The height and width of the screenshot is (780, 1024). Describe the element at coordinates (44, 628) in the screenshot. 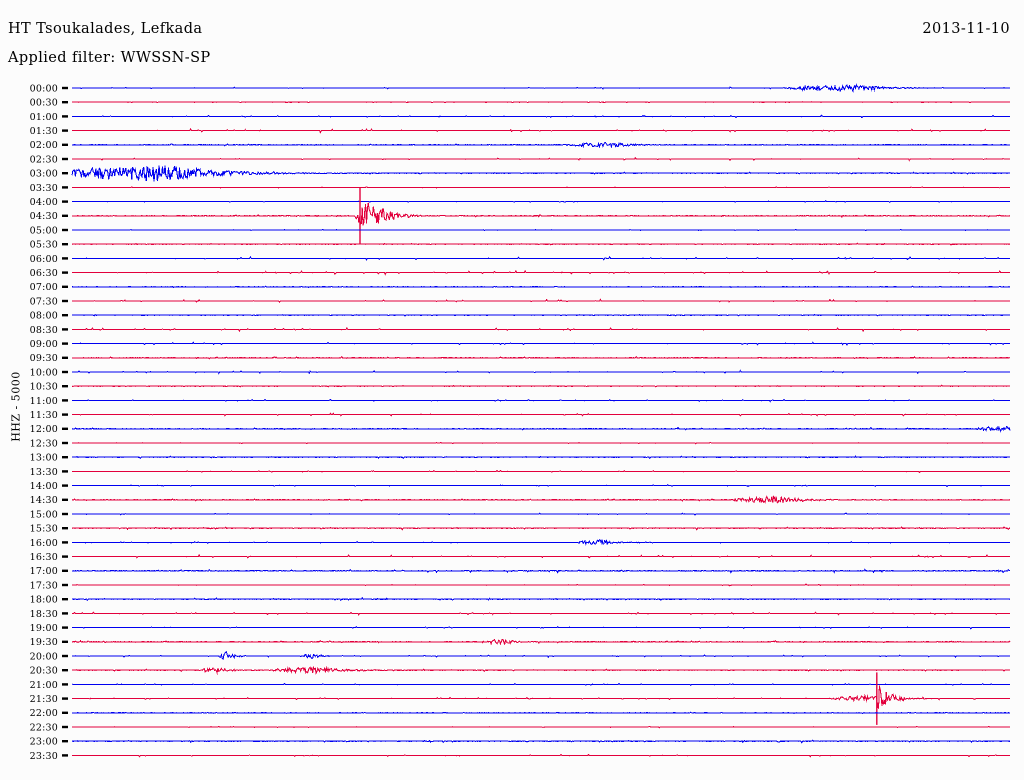

I see `time-tick-label: 19:00` at that location.